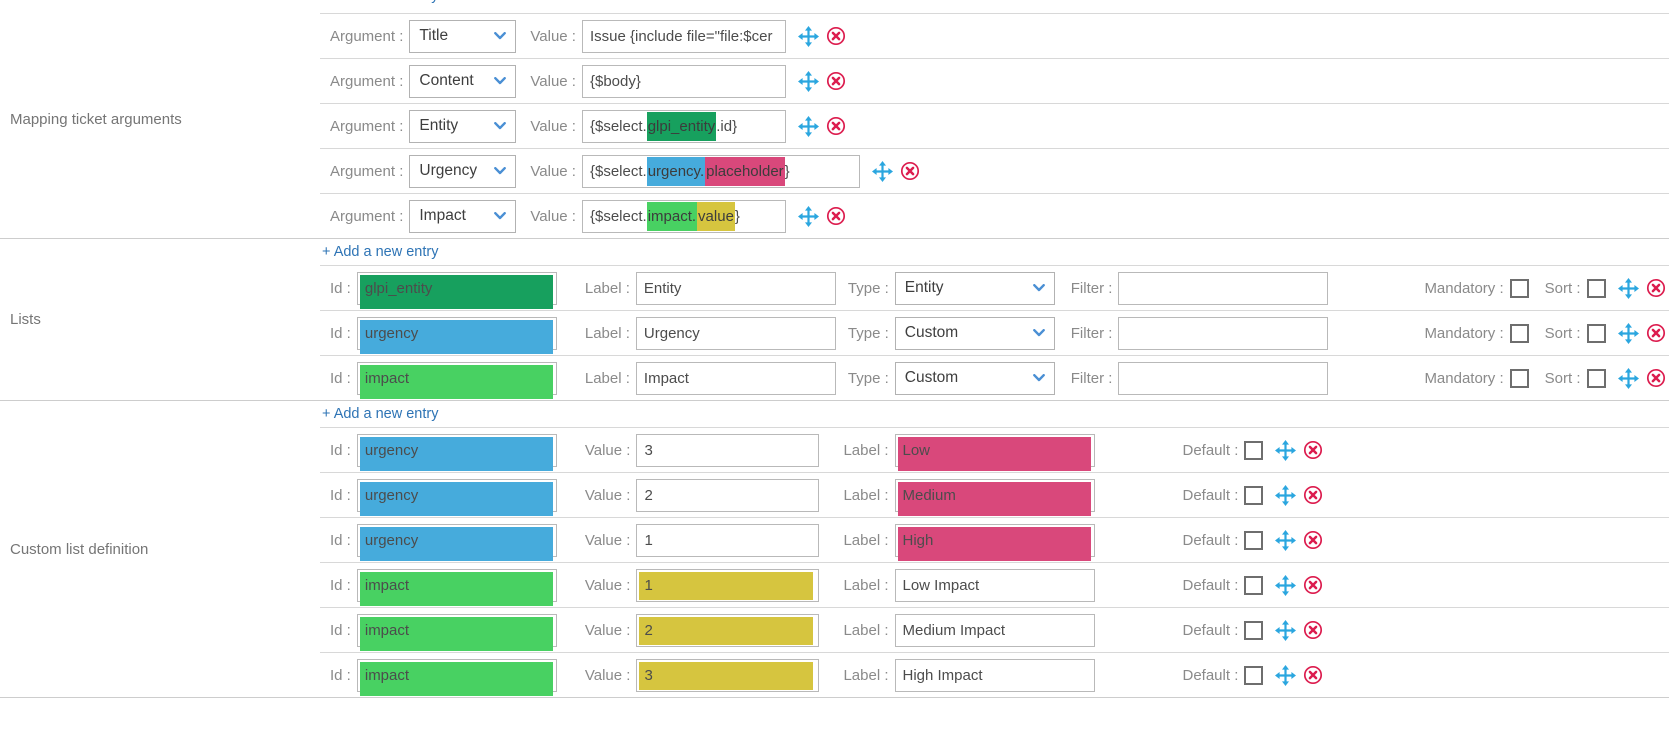  I want to click on argument-select: Entity, so click(463, 126).